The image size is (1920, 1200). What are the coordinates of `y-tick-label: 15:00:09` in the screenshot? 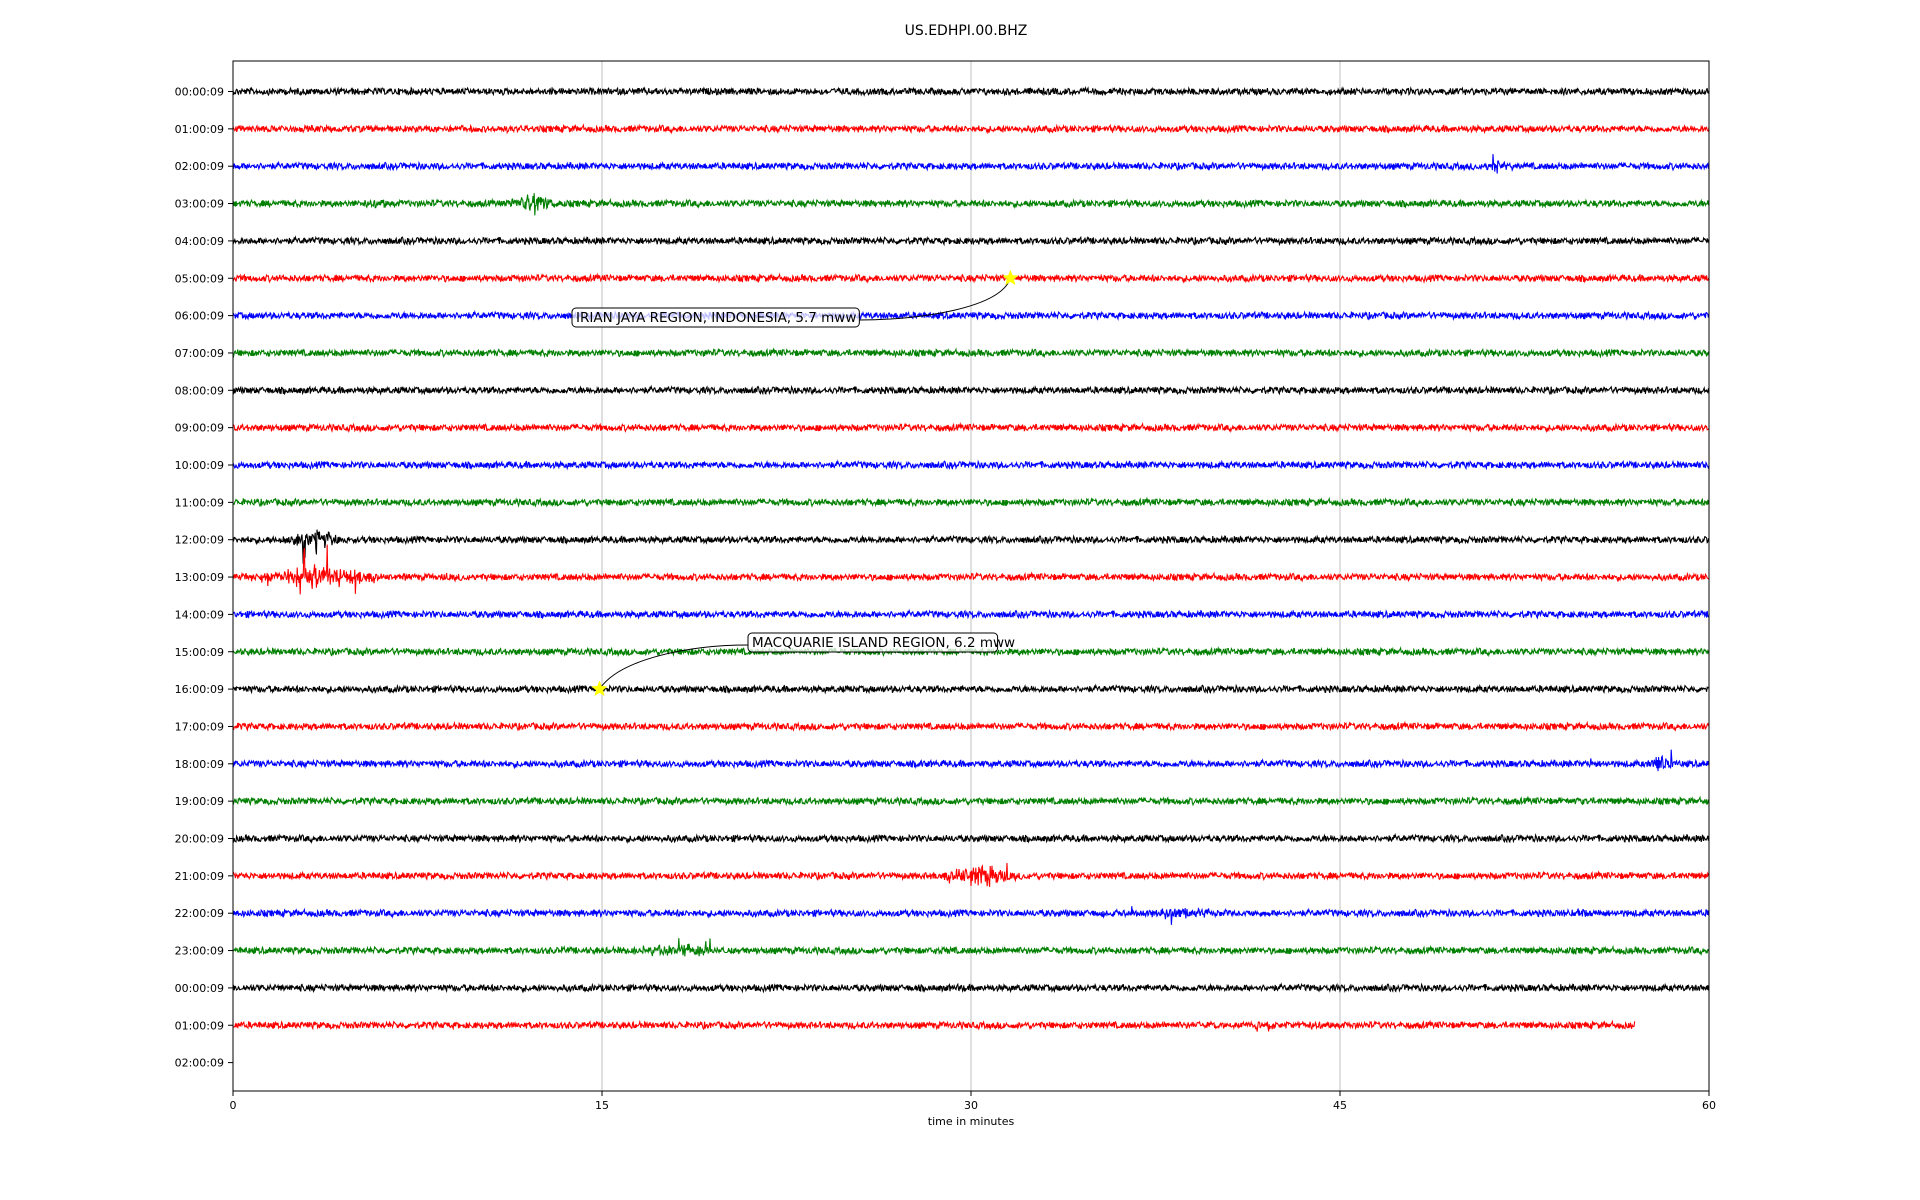 It's located at (199, 652).